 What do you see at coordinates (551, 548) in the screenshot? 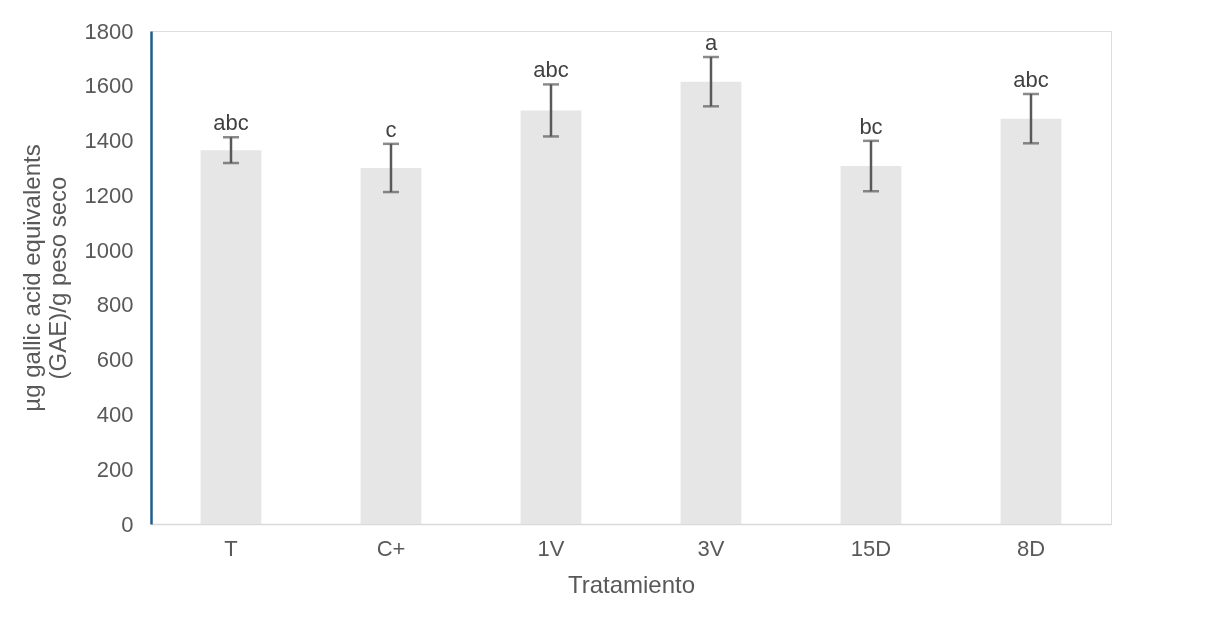
I see `x-tick-label: 1V` at bounding box center [551, 548].